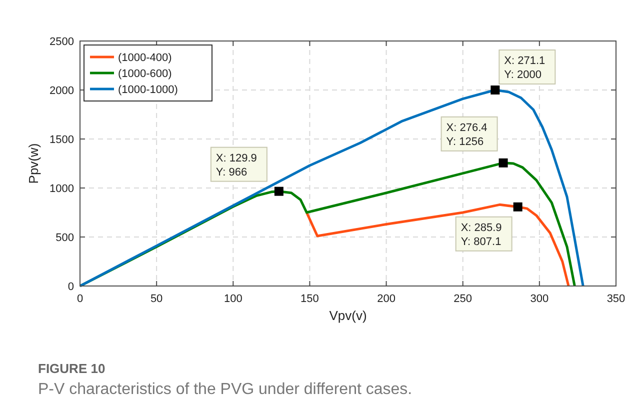 This screenshot has width=643, height=414. I want to click on data-tip: X: 129.9 Y: 966, so click(247, 171).